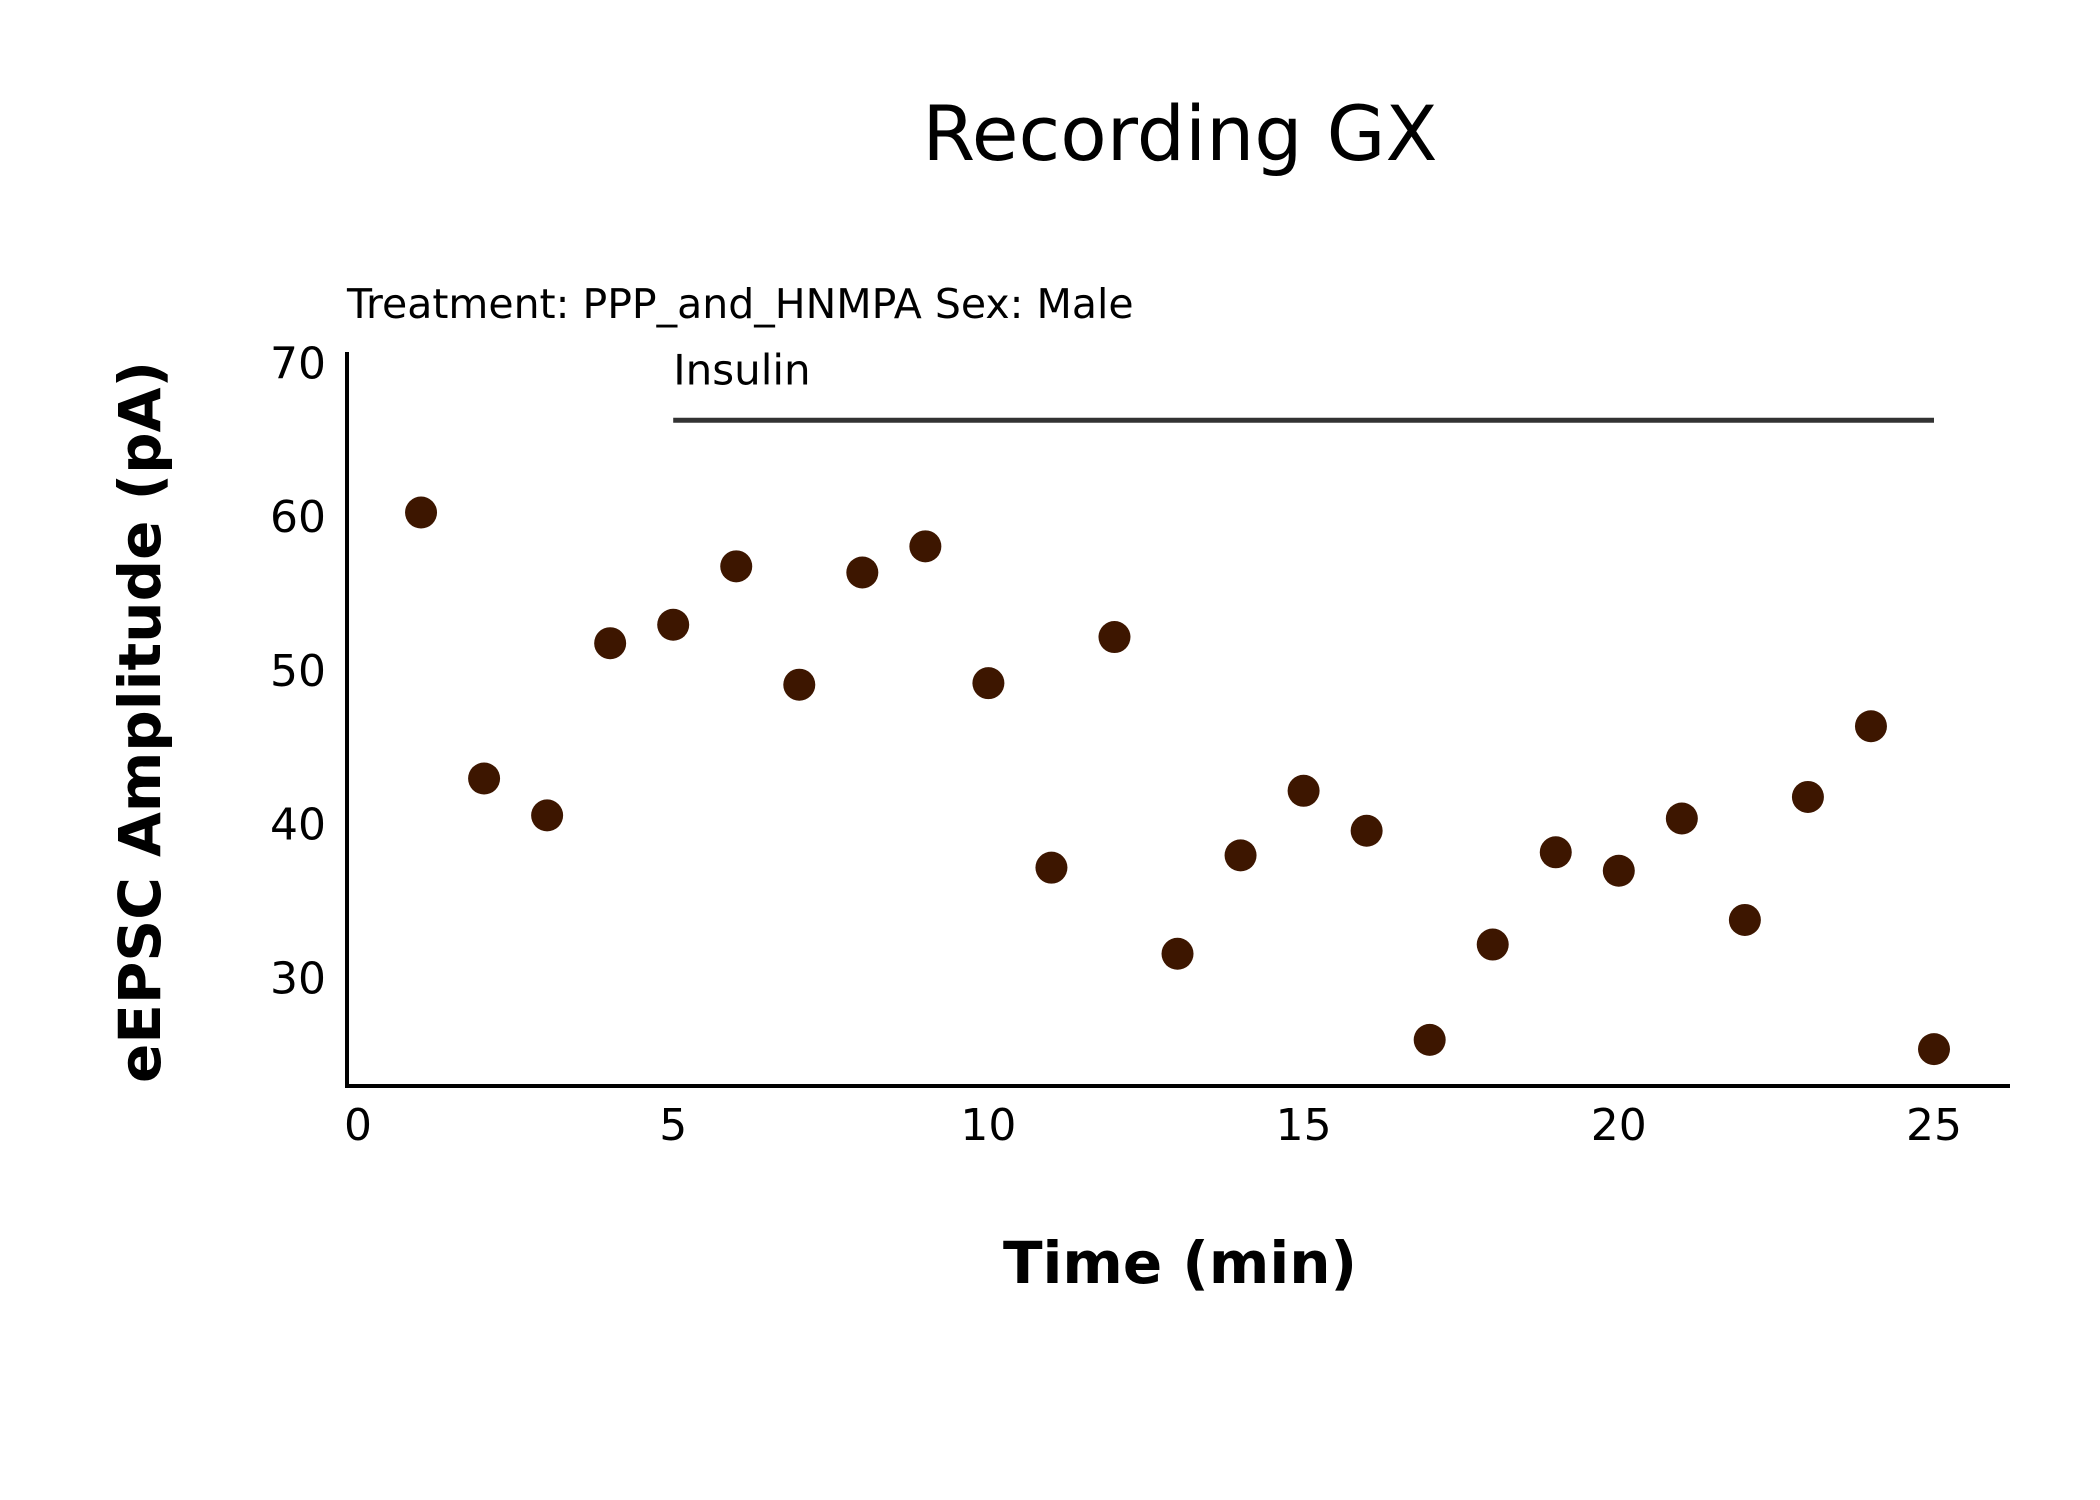 The width and height of the screenshot is (2100, 1500). Describe the element at coordinates (740, 304) in the screenshot. I see `chart-subtitle: Treatment: PPP_and_HNMPA Sex: Male` at that location.